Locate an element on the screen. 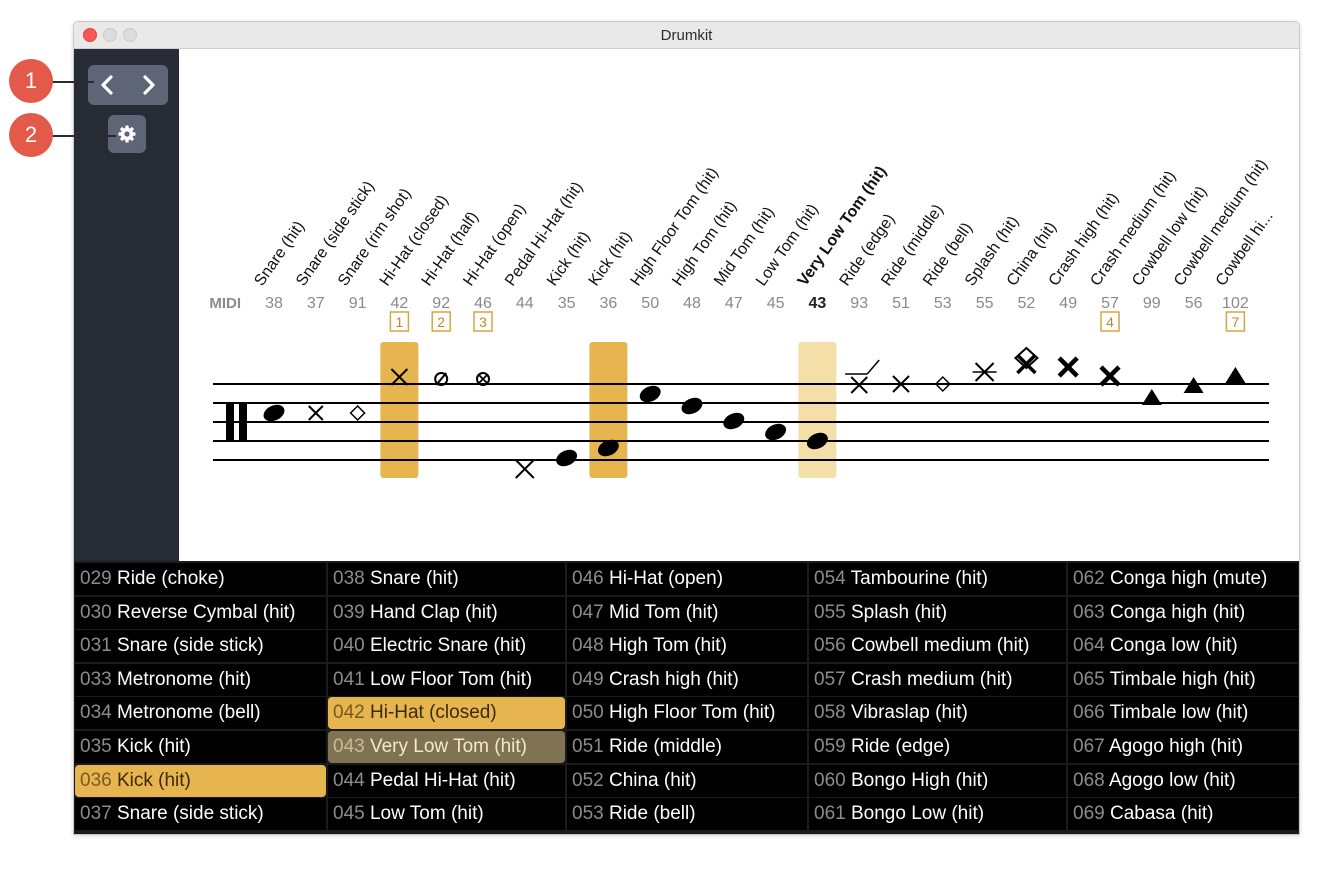  entry-number: 033 is located at coordinates (96, 679).